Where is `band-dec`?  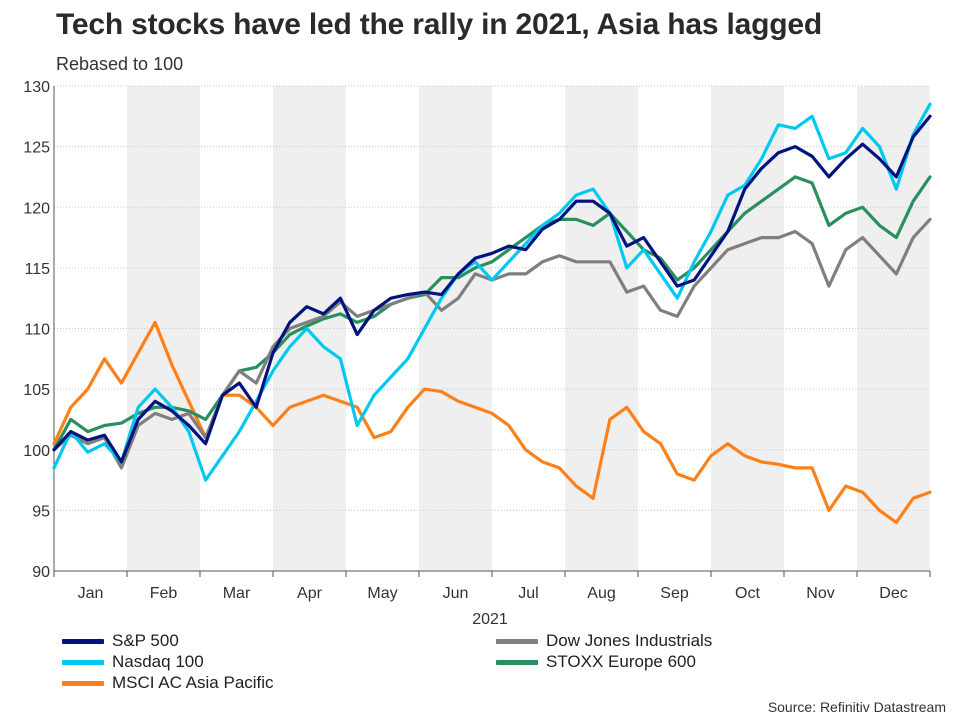 band-dec is located at coordinates (893, 328).